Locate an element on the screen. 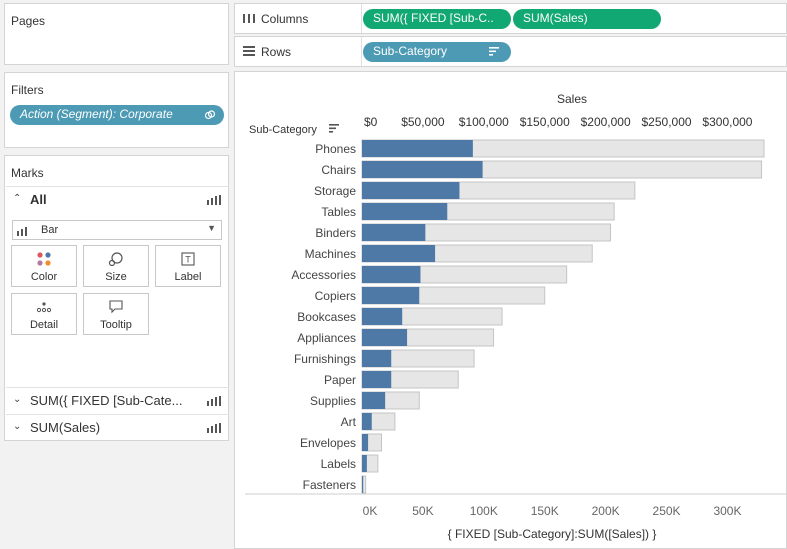  detail-label: Detail is located at coordinates (44, 325).